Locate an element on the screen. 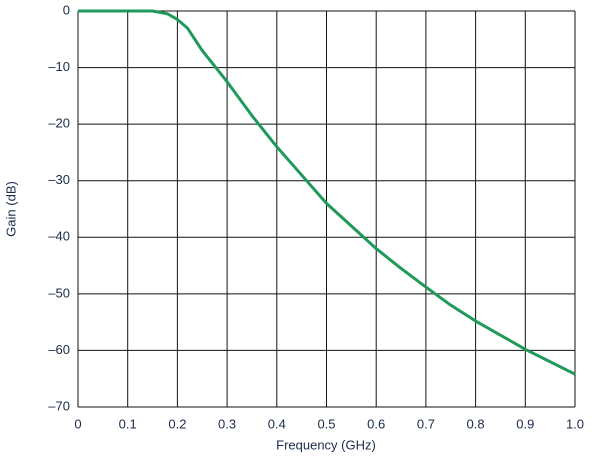 This screenshot has height=456, width=596. y-tick-label: –60 is located at coordinates (59, 349).